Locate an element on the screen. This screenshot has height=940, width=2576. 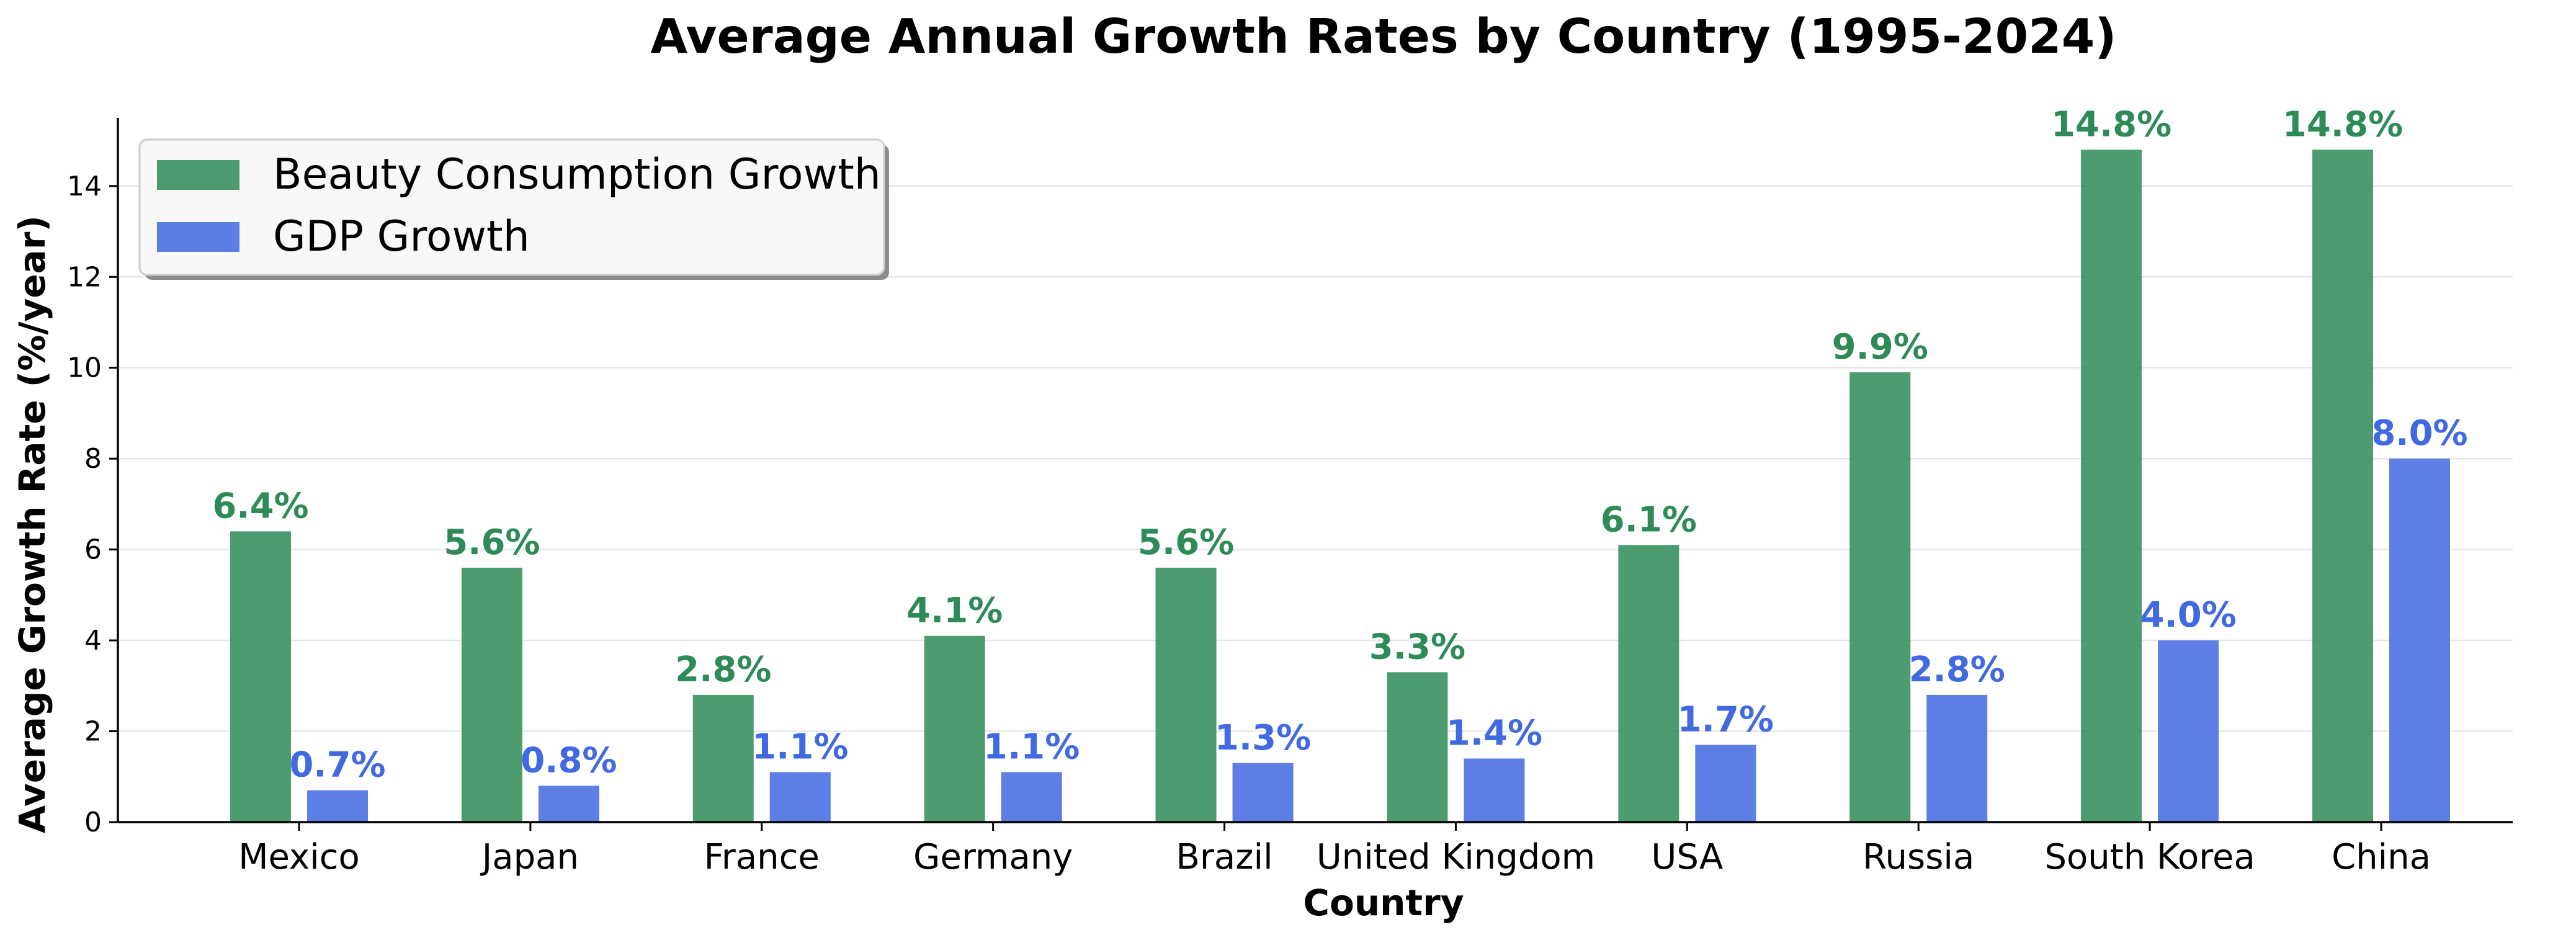
x-tick-label: United Kingdom is located at coordinates (1456, 857).